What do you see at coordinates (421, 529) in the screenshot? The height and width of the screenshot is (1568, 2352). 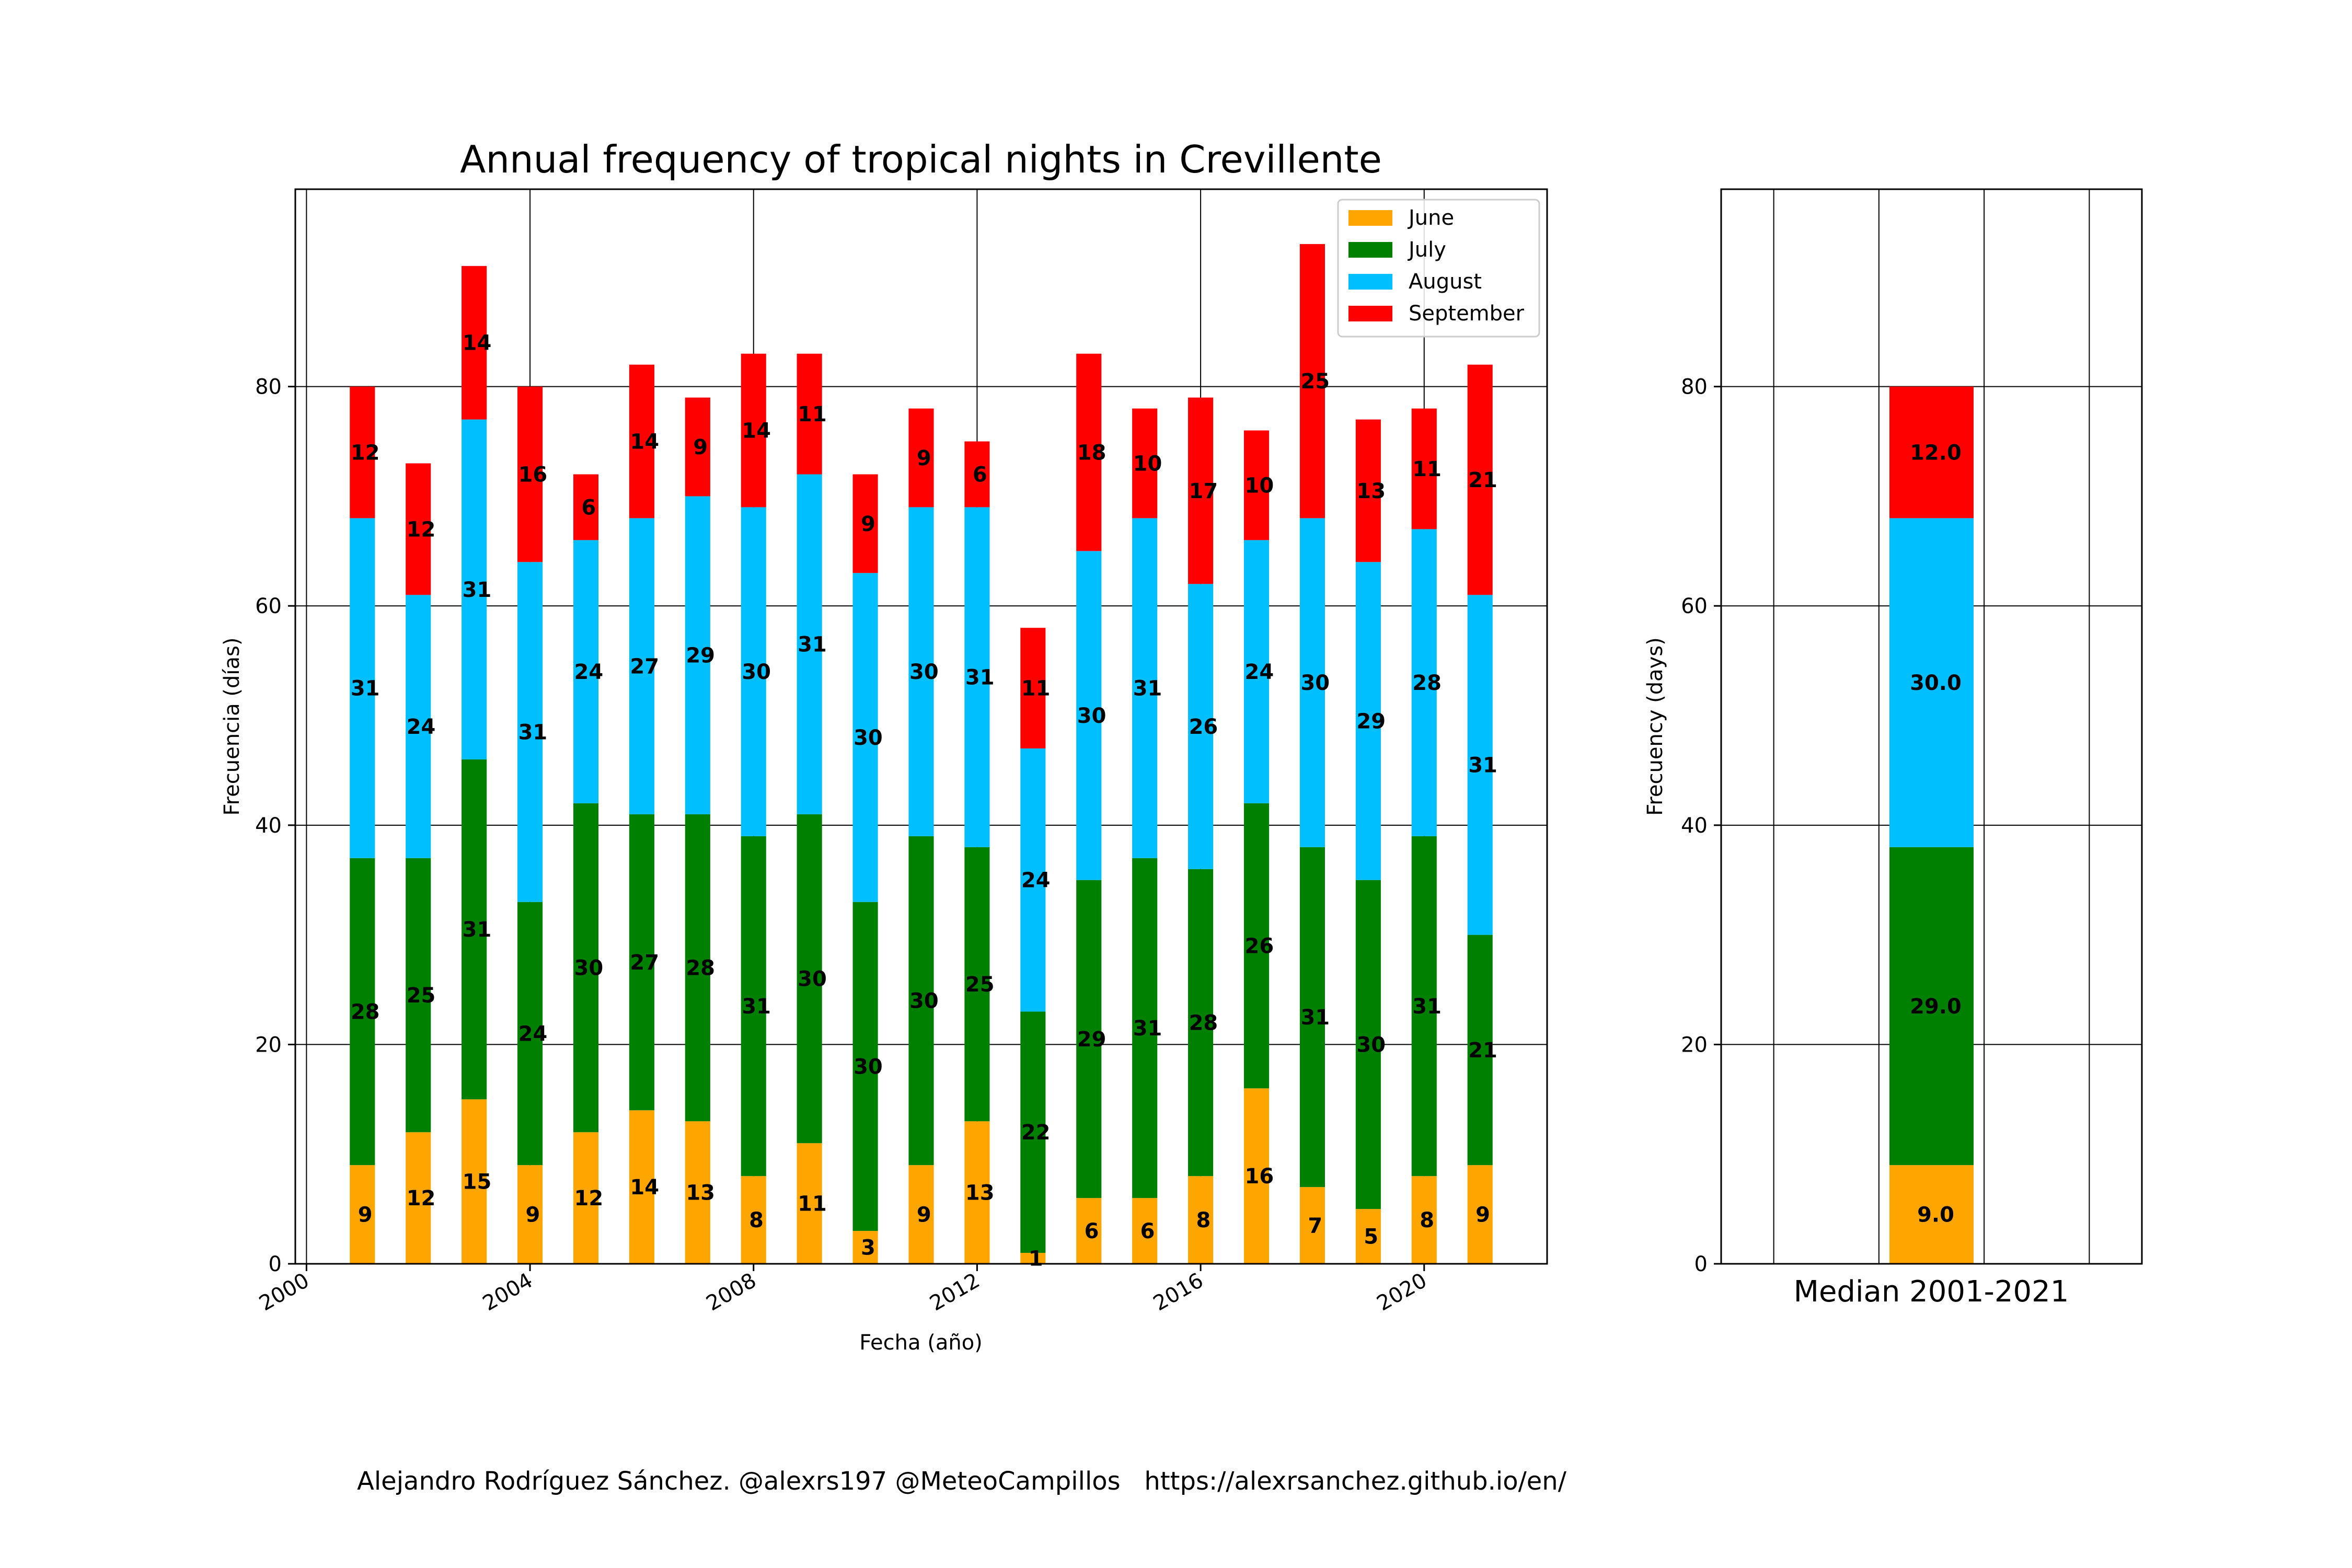 I see `bar-label-september-2002: 12` at bounding box center [421, 529].